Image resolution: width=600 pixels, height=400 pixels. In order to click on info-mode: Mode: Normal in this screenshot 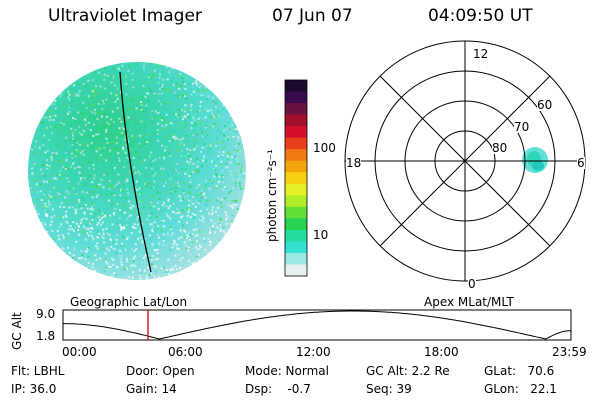, I will do `click(287, 371)`.